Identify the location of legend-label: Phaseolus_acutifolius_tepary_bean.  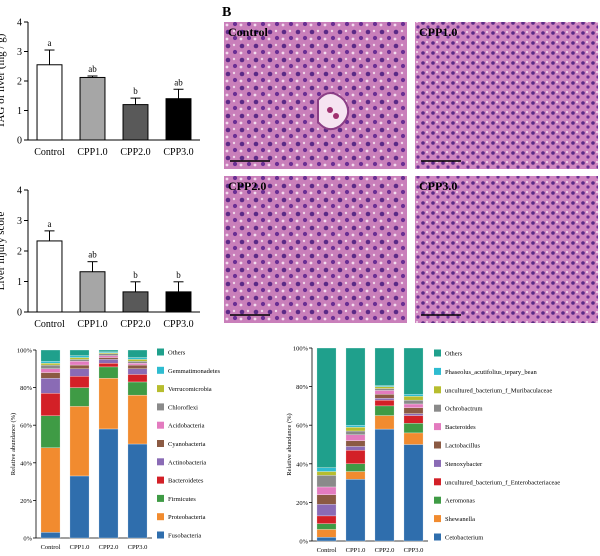
(491, 372).